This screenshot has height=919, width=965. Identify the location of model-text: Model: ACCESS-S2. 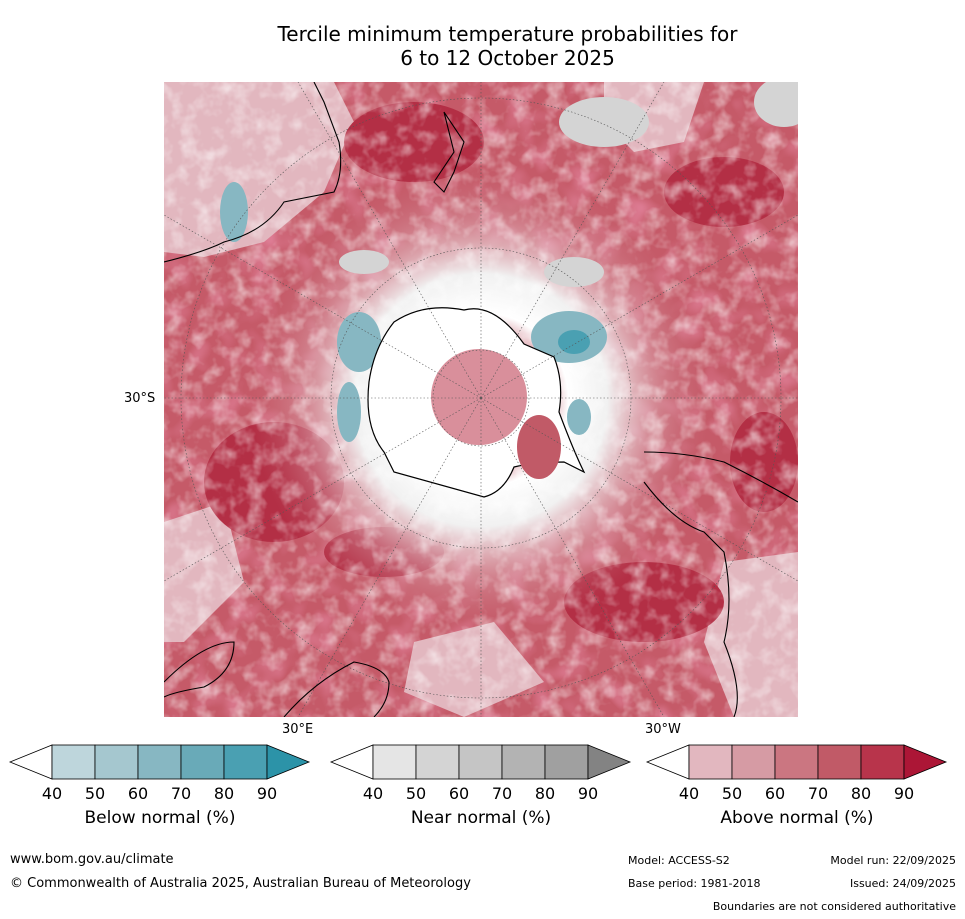
(679, 860).